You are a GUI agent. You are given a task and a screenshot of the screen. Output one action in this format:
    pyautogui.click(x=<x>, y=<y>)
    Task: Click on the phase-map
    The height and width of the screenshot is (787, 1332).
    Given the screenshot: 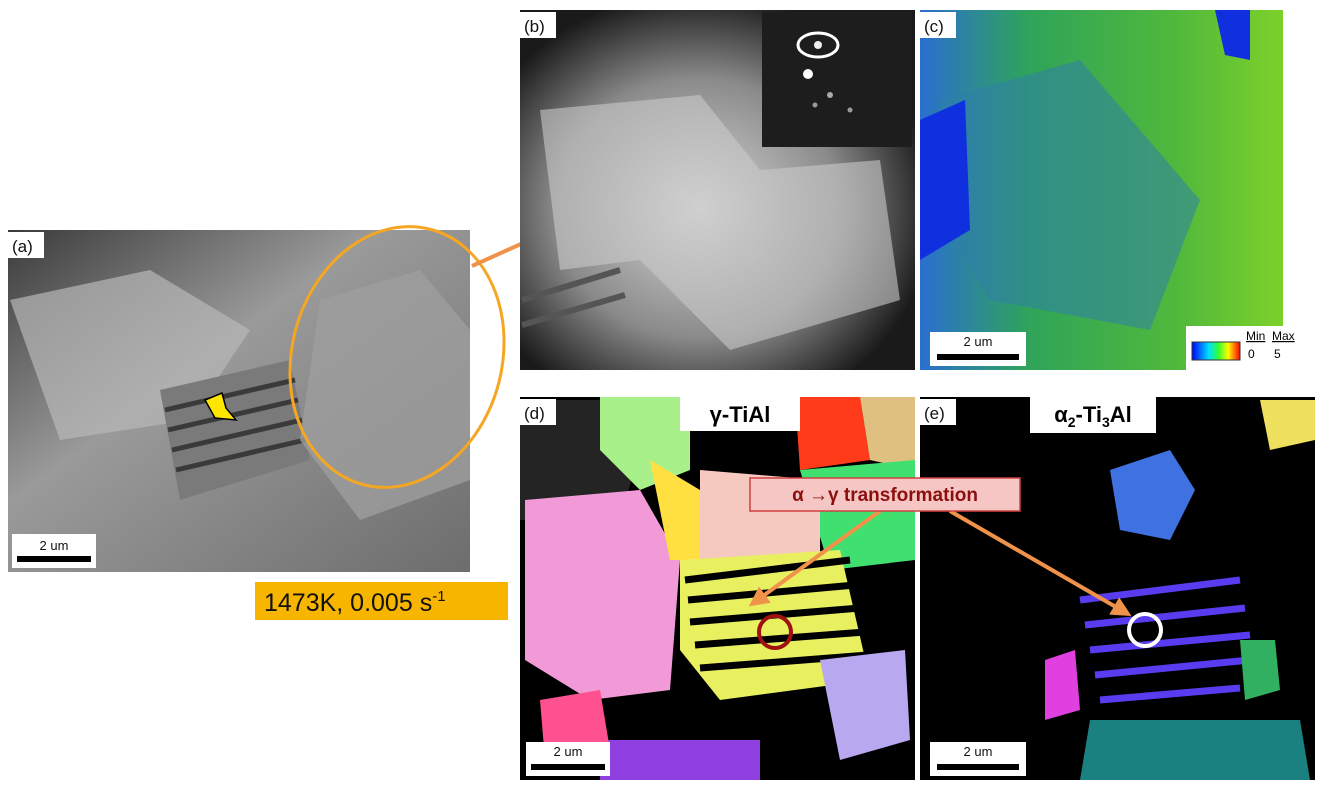 What is the action you would take?
    pyautogui.click(x=1117, y=588)
    